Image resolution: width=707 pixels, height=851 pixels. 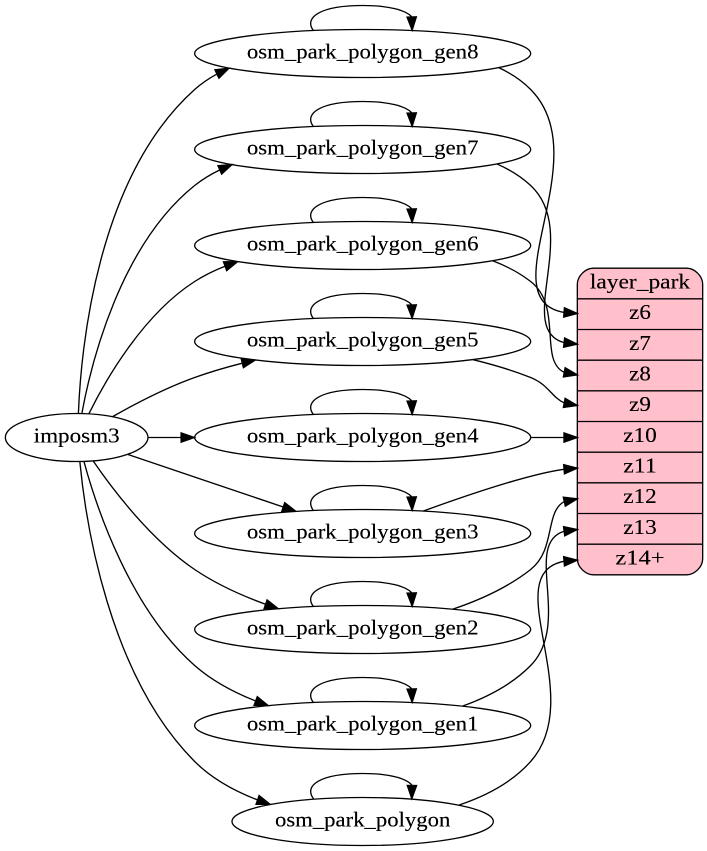 What do you see at coordinates (640, 281) in the screenshot?
I see `svg-text: layer_park` at bounding box center [640, 281].